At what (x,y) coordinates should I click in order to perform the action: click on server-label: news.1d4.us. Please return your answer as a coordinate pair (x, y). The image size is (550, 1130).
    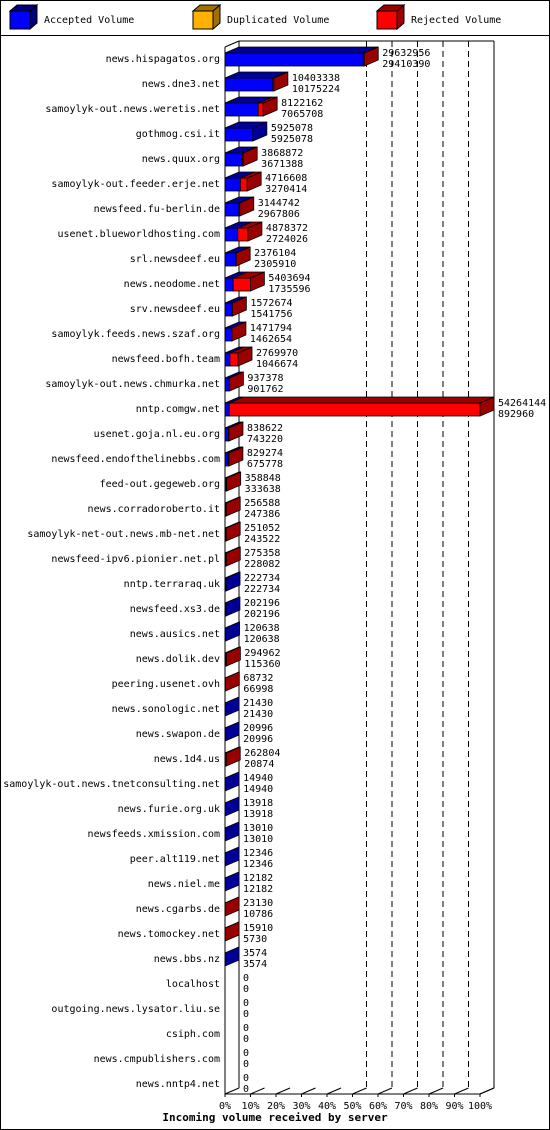
    Looking at the image, I should click on (187, 759).